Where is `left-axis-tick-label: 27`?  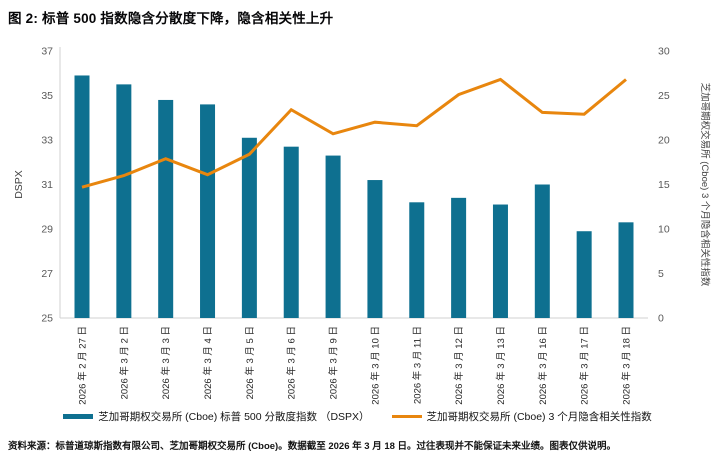 left-axis-tick-label: 27 is located at coordinates (47, 274).